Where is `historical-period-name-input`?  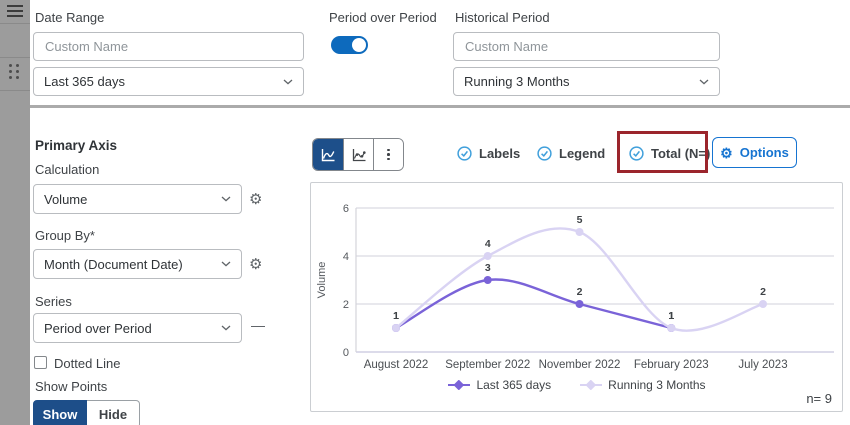
historical-period-name-input is located at coordinates (586, 46).